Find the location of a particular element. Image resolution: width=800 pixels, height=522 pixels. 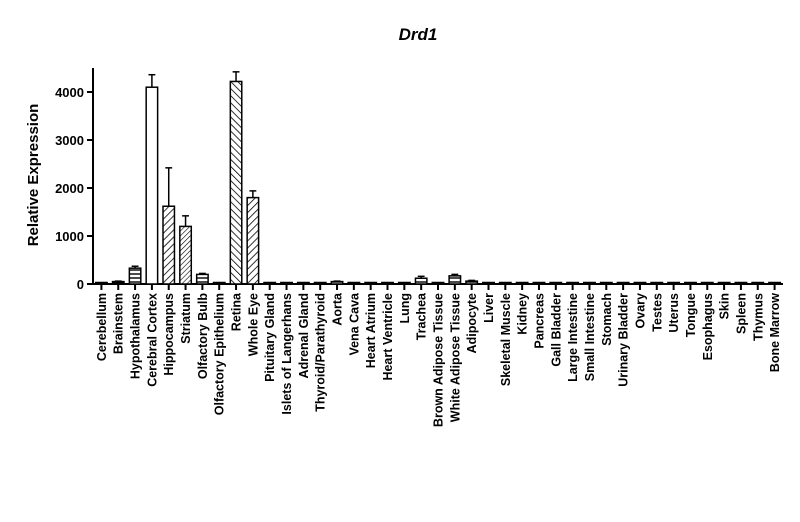

bar-pancreas is located at coordinates (539, 283).